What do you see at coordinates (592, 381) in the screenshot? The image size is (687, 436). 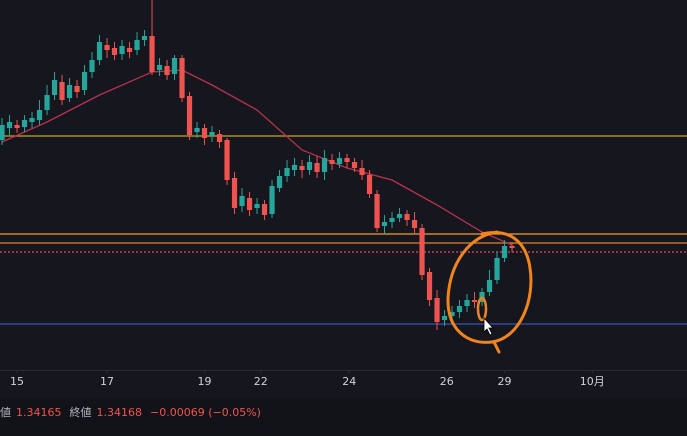 I see `x-tick-label: 10月` at bounding box center [592, 381].